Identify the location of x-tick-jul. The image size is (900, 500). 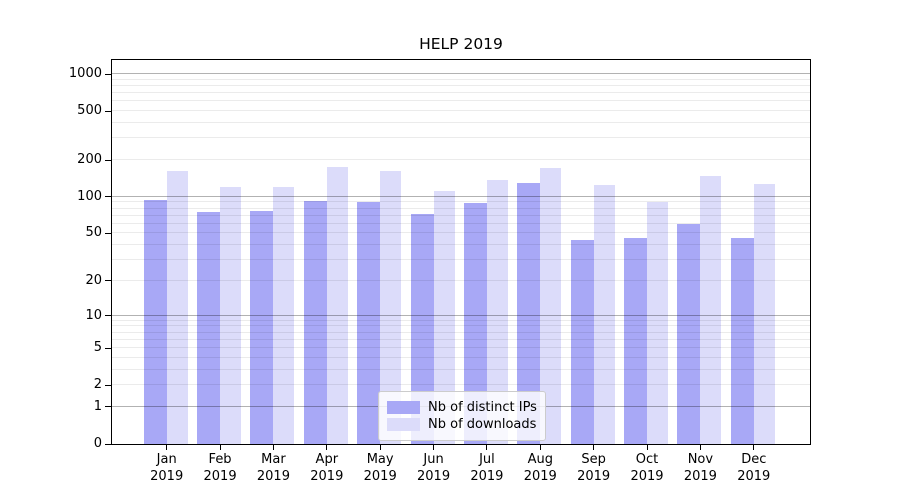
(487, 447).